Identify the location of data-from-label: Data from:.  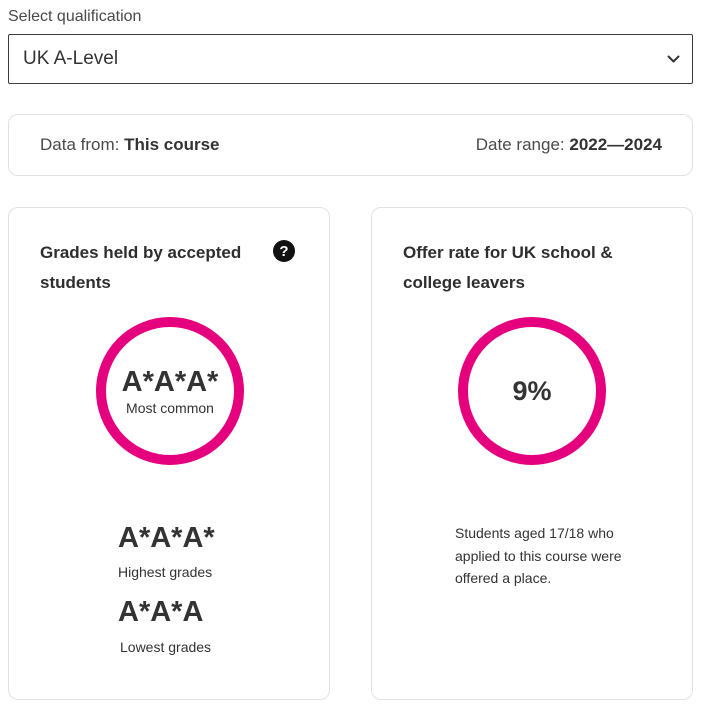
(80, 144).